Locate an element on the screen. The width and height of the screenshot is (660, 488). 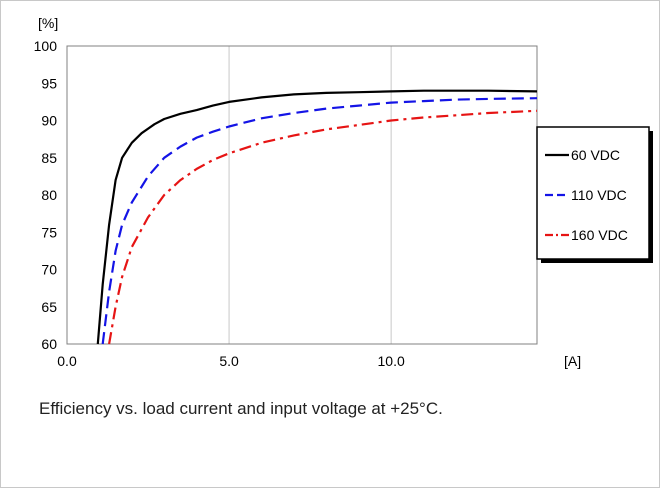
legend-label-1: 110 VDC is located at coordinates (599, 195).